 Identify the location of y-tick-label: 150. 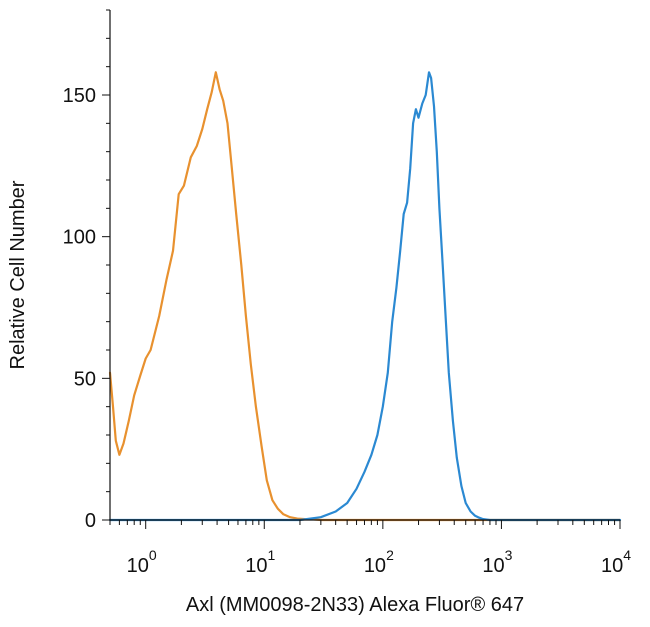
(79, 96).